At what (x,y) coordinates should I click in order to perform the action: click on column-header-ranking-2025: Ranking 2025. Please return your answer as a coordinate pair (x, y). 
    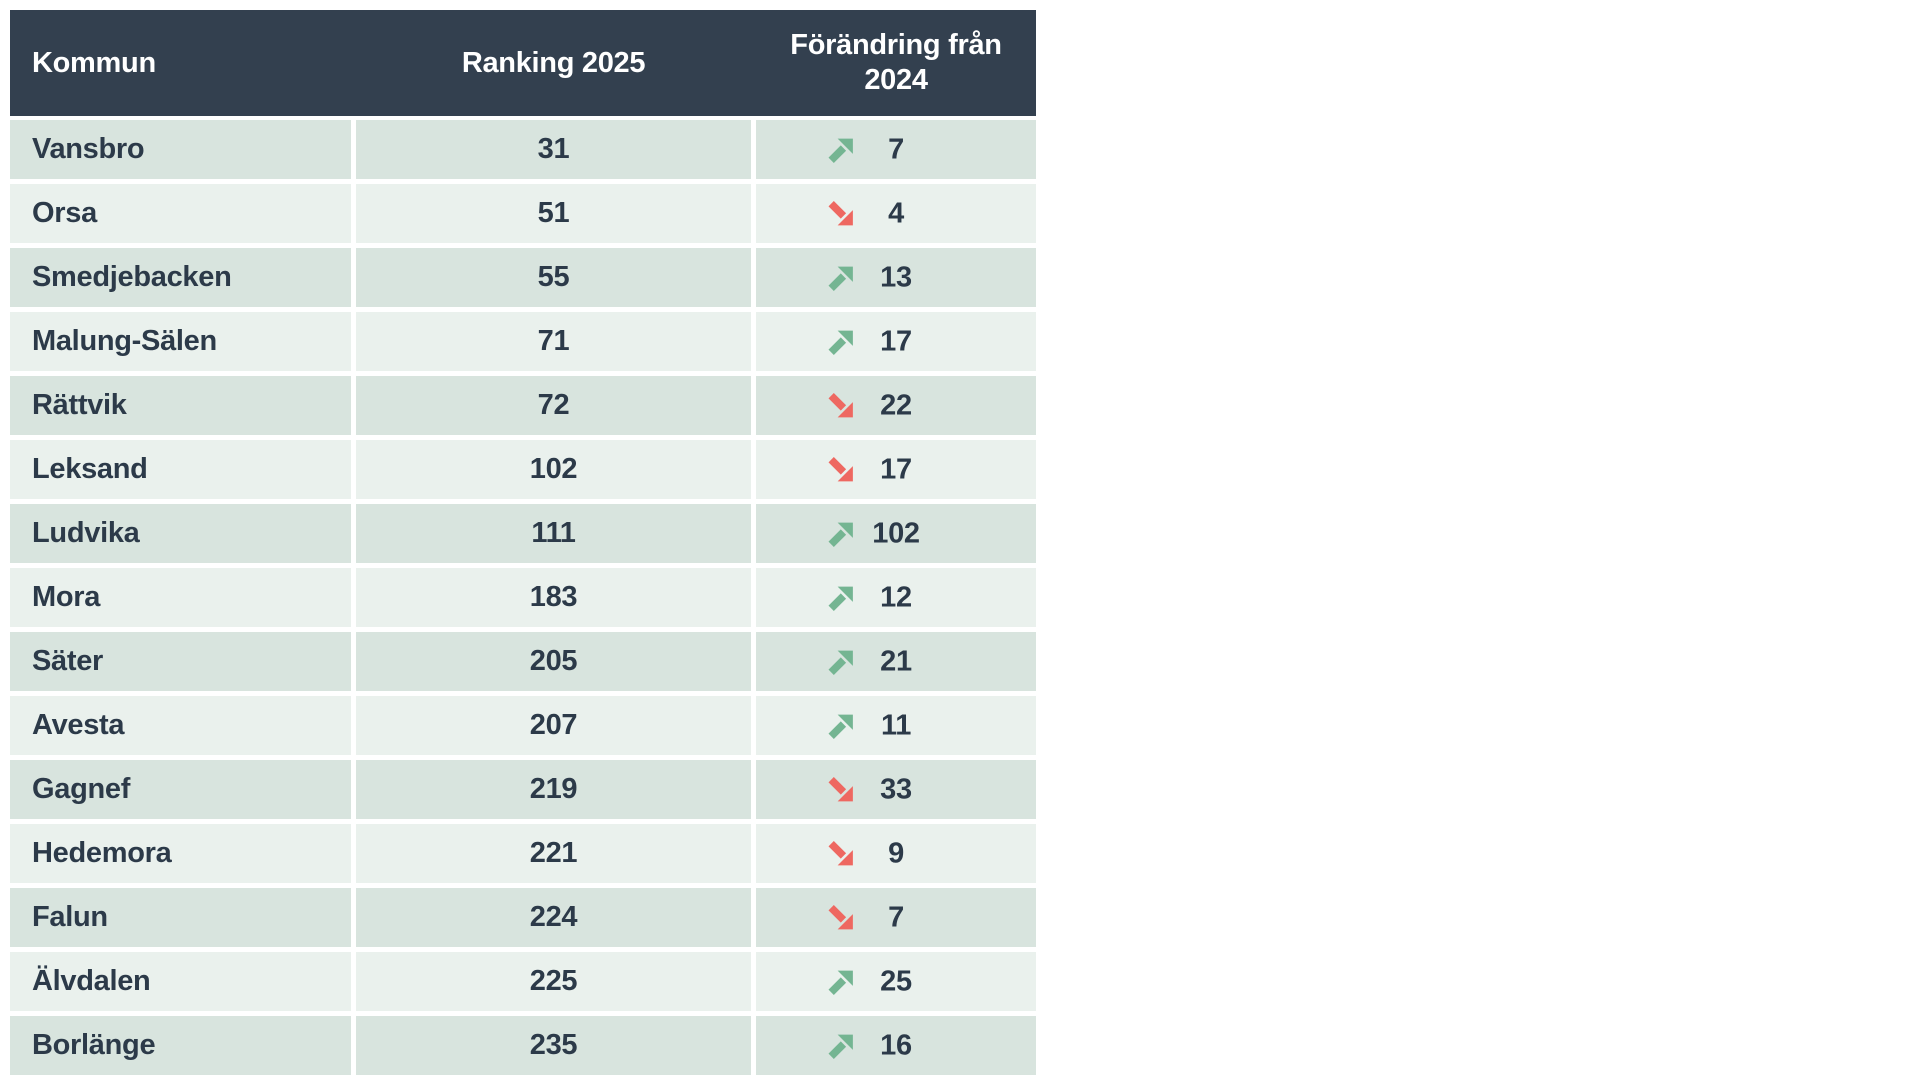
    Looking at the image, I should click on (553, 62).